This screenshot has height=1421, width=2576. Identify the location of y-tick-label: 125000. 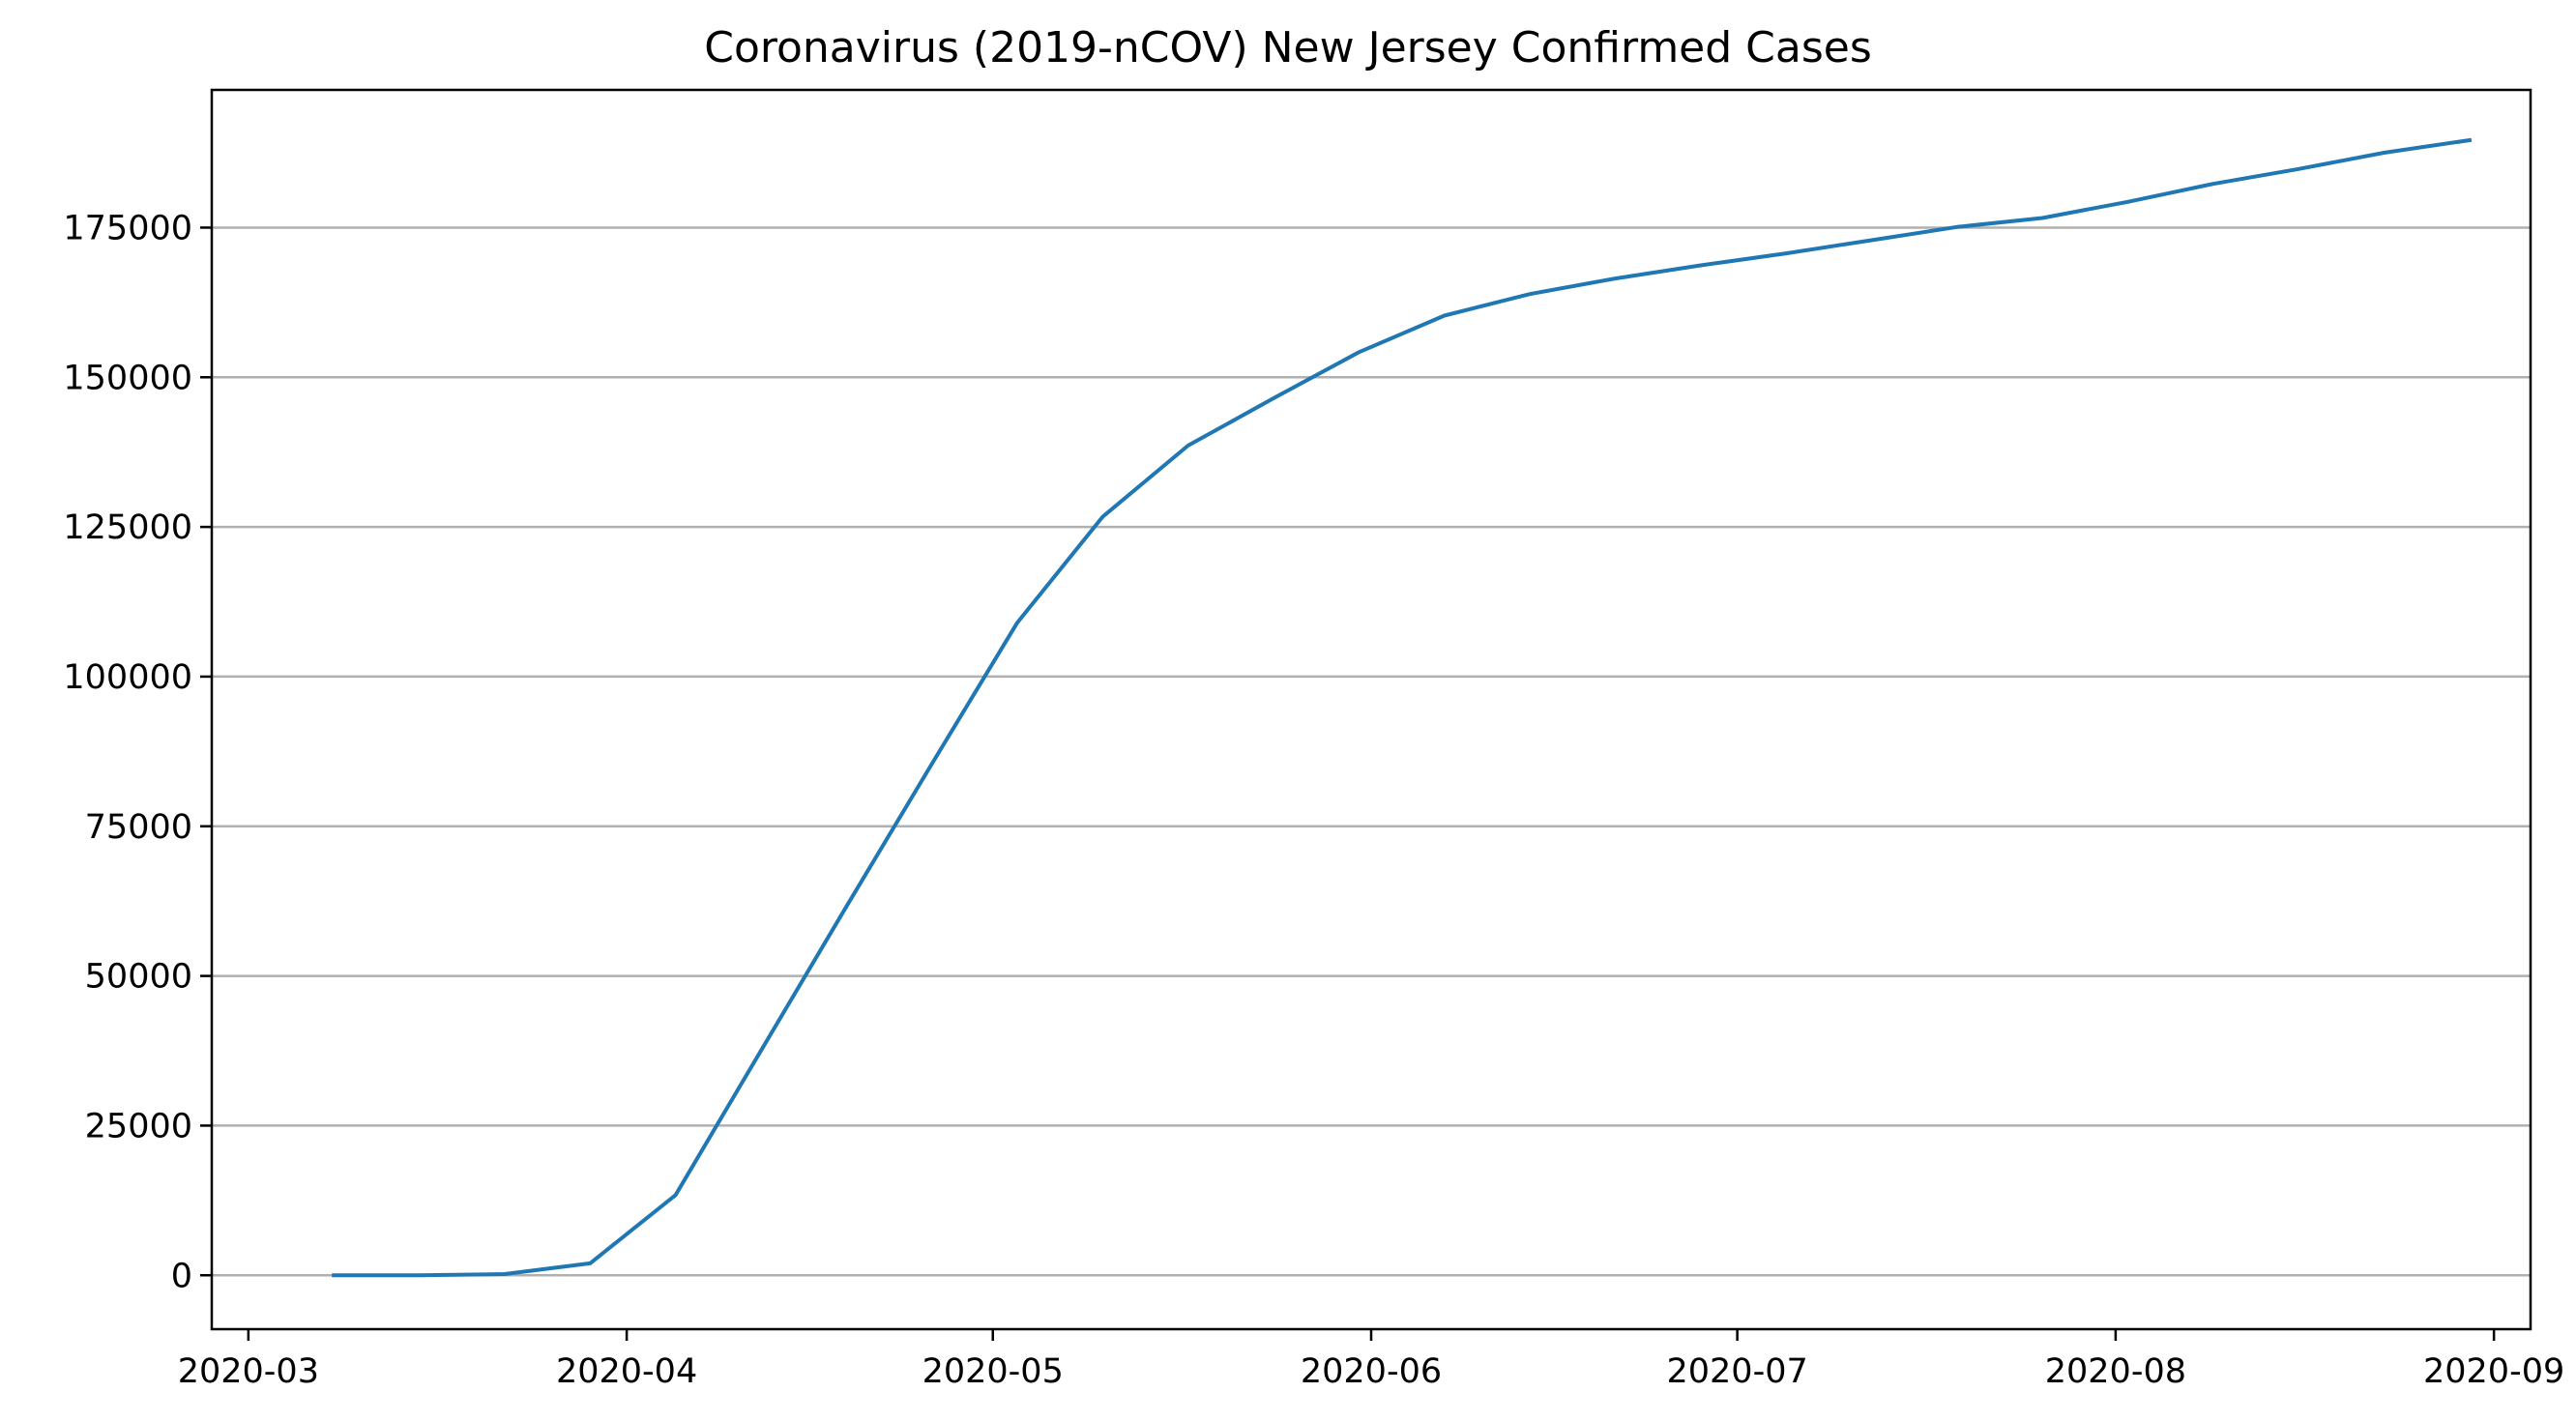
(127, 527).